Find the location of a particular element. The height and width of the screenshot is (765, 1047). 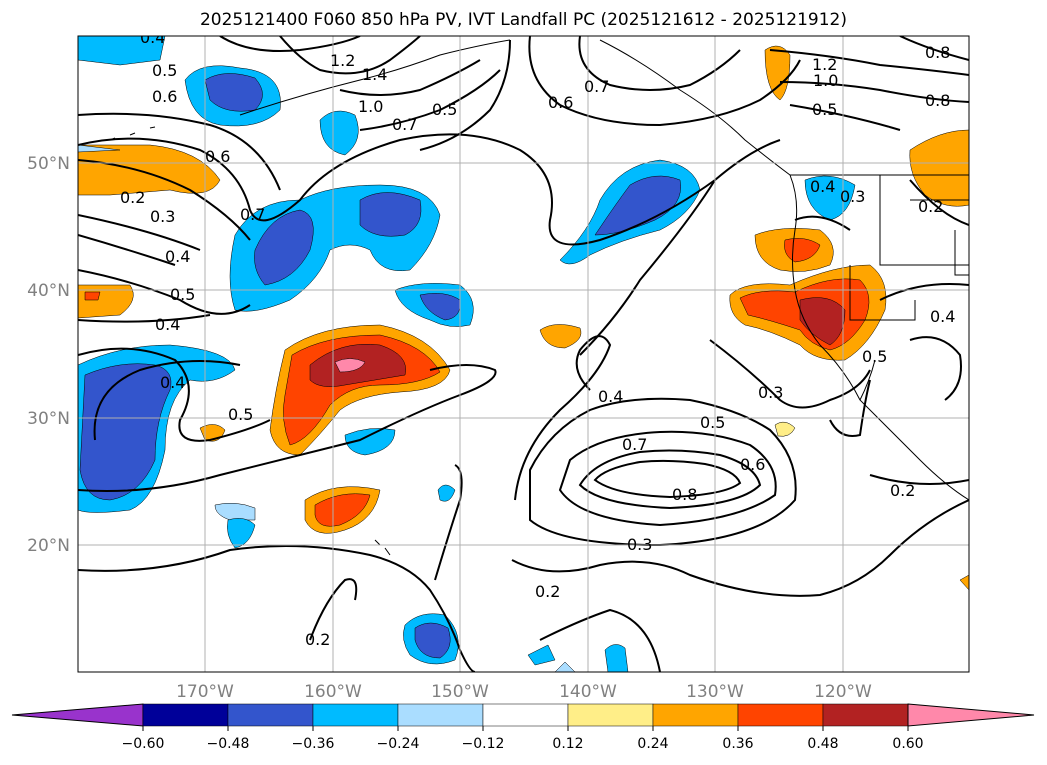

lon-label: 130°W is located at coordinates (715, 692).